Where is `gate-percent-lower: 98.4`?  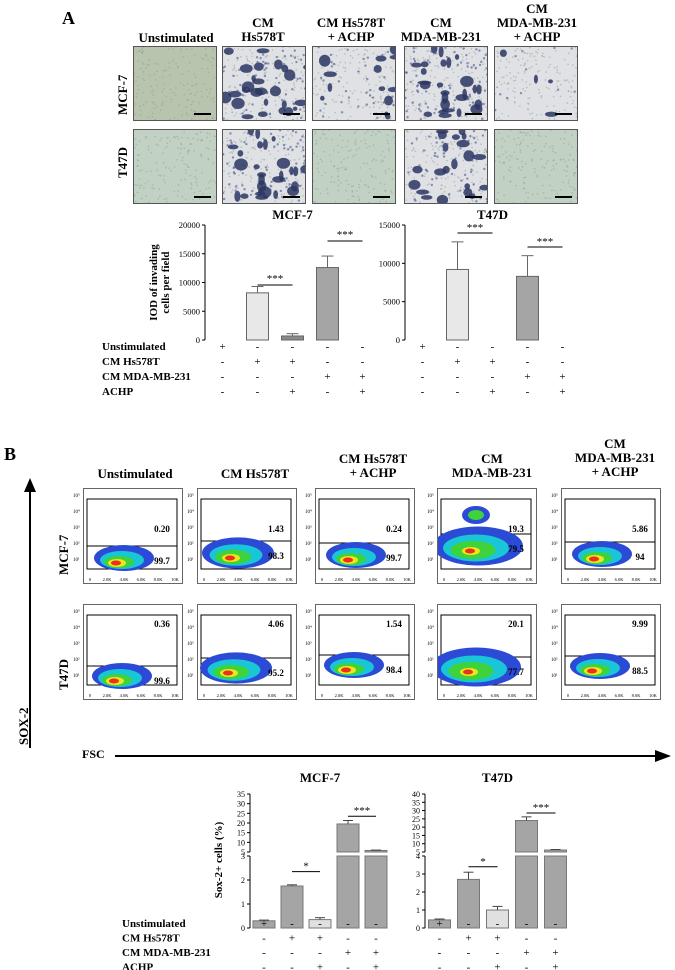 gate-percent-lower: 98.4 is located at coordinates (394, 670).